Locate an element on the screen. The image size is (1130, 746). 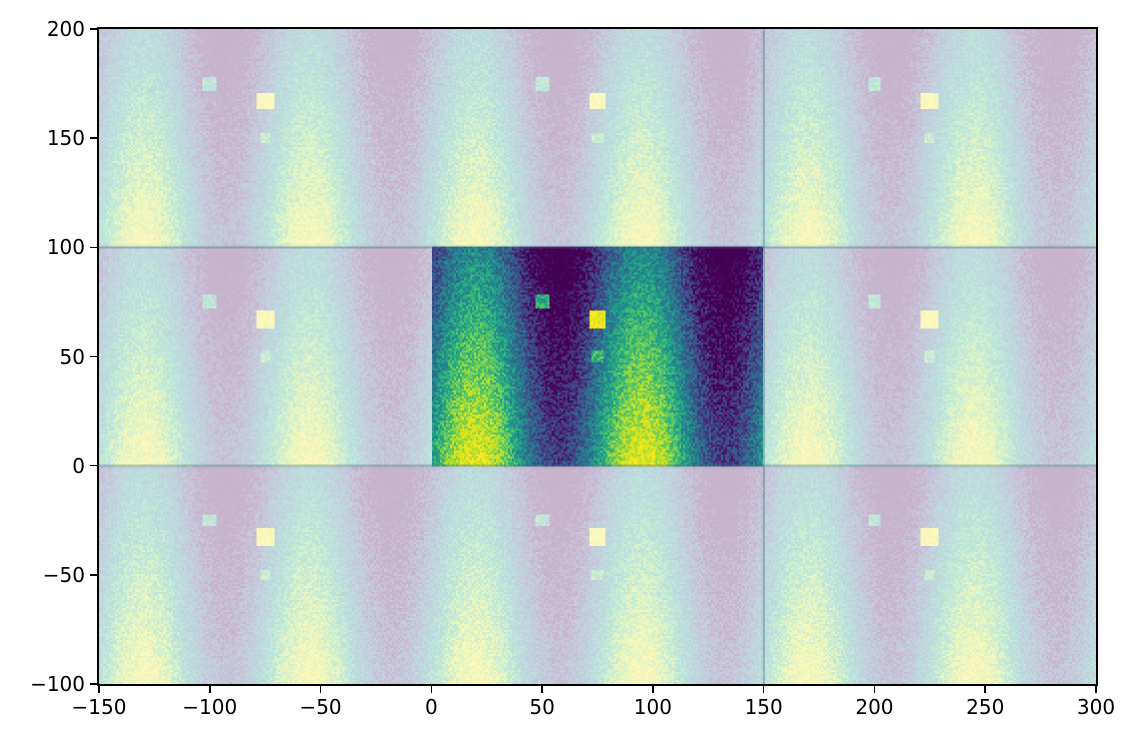
y-tick-label: 200 is located at coordinates (65, 29).